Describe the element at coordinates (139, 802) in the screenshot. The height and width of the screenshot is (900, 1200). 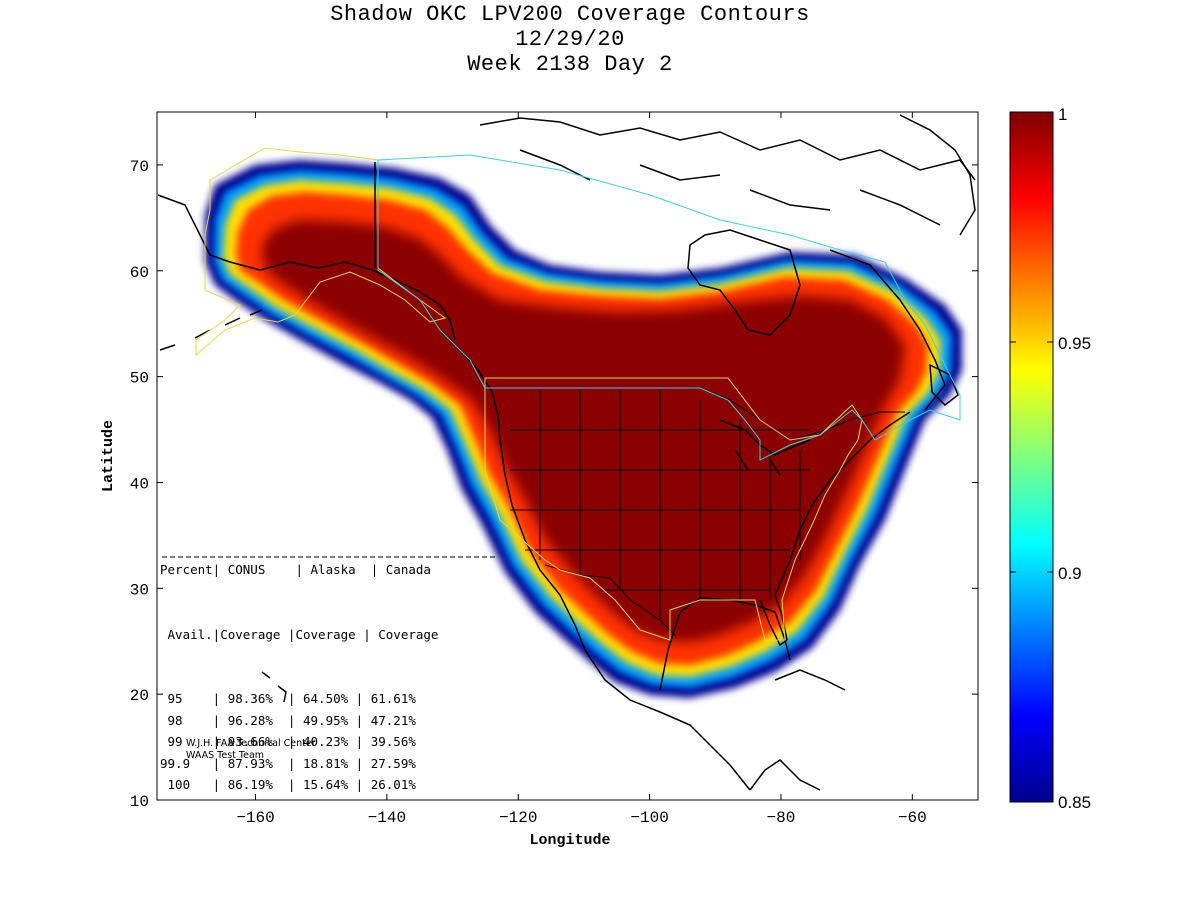
I see `y-tick-label: 10` at that location.